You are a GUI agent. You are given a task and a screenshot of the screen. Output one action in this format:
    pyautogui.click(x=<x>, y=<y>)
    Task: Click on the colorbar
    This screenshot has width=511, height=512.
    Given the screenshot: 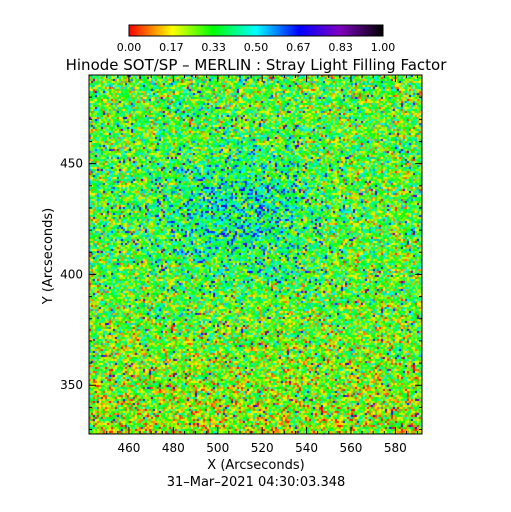 What is the action you would take?
    pyautogui.click(x=256, y=30)
    